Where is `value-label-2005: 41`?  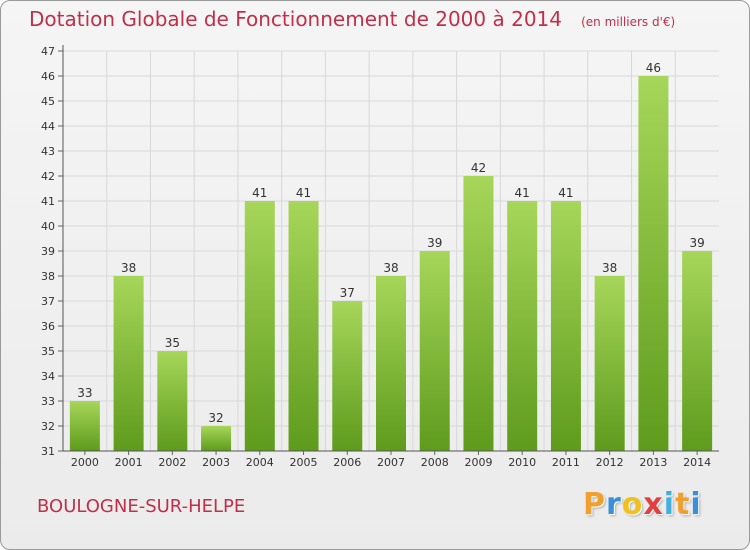
value-label-2005: 41 is located at coordinates (303, 193).